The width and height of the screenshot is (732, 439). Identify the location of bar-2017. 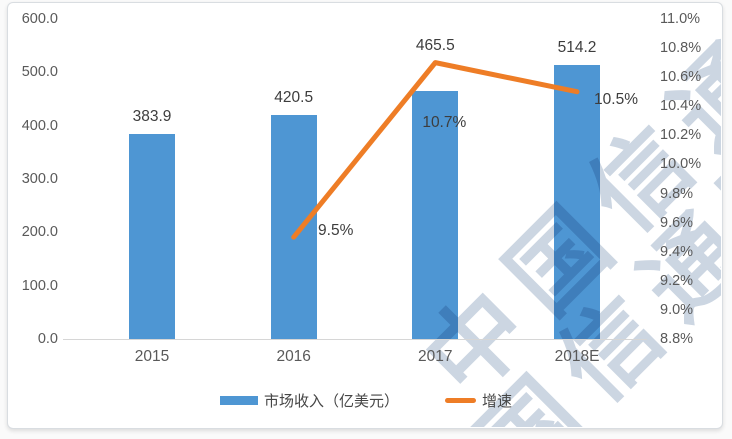
(435, 214).